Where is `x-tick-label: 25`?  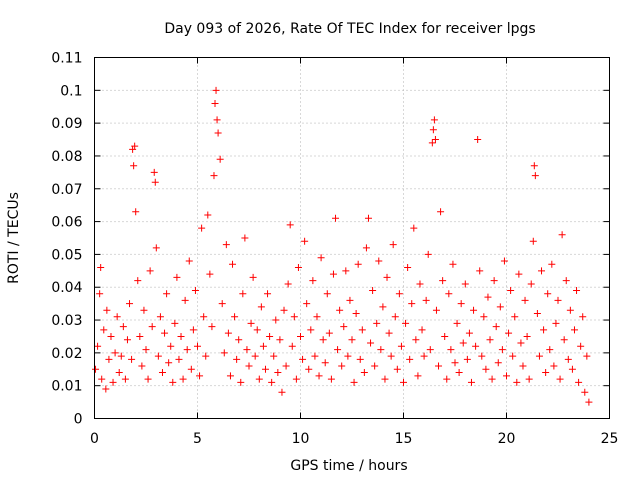 x-tick-label: 25 is located at coordinates (610, 439).